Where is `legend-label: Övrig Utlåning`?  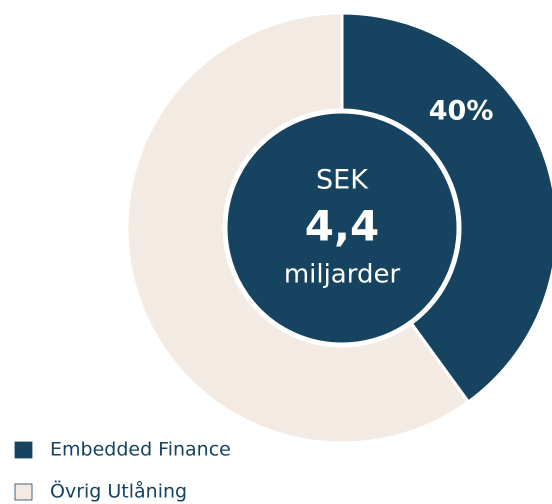 legend-label: Övrig Utlåning is located at coordinates (118, 491).